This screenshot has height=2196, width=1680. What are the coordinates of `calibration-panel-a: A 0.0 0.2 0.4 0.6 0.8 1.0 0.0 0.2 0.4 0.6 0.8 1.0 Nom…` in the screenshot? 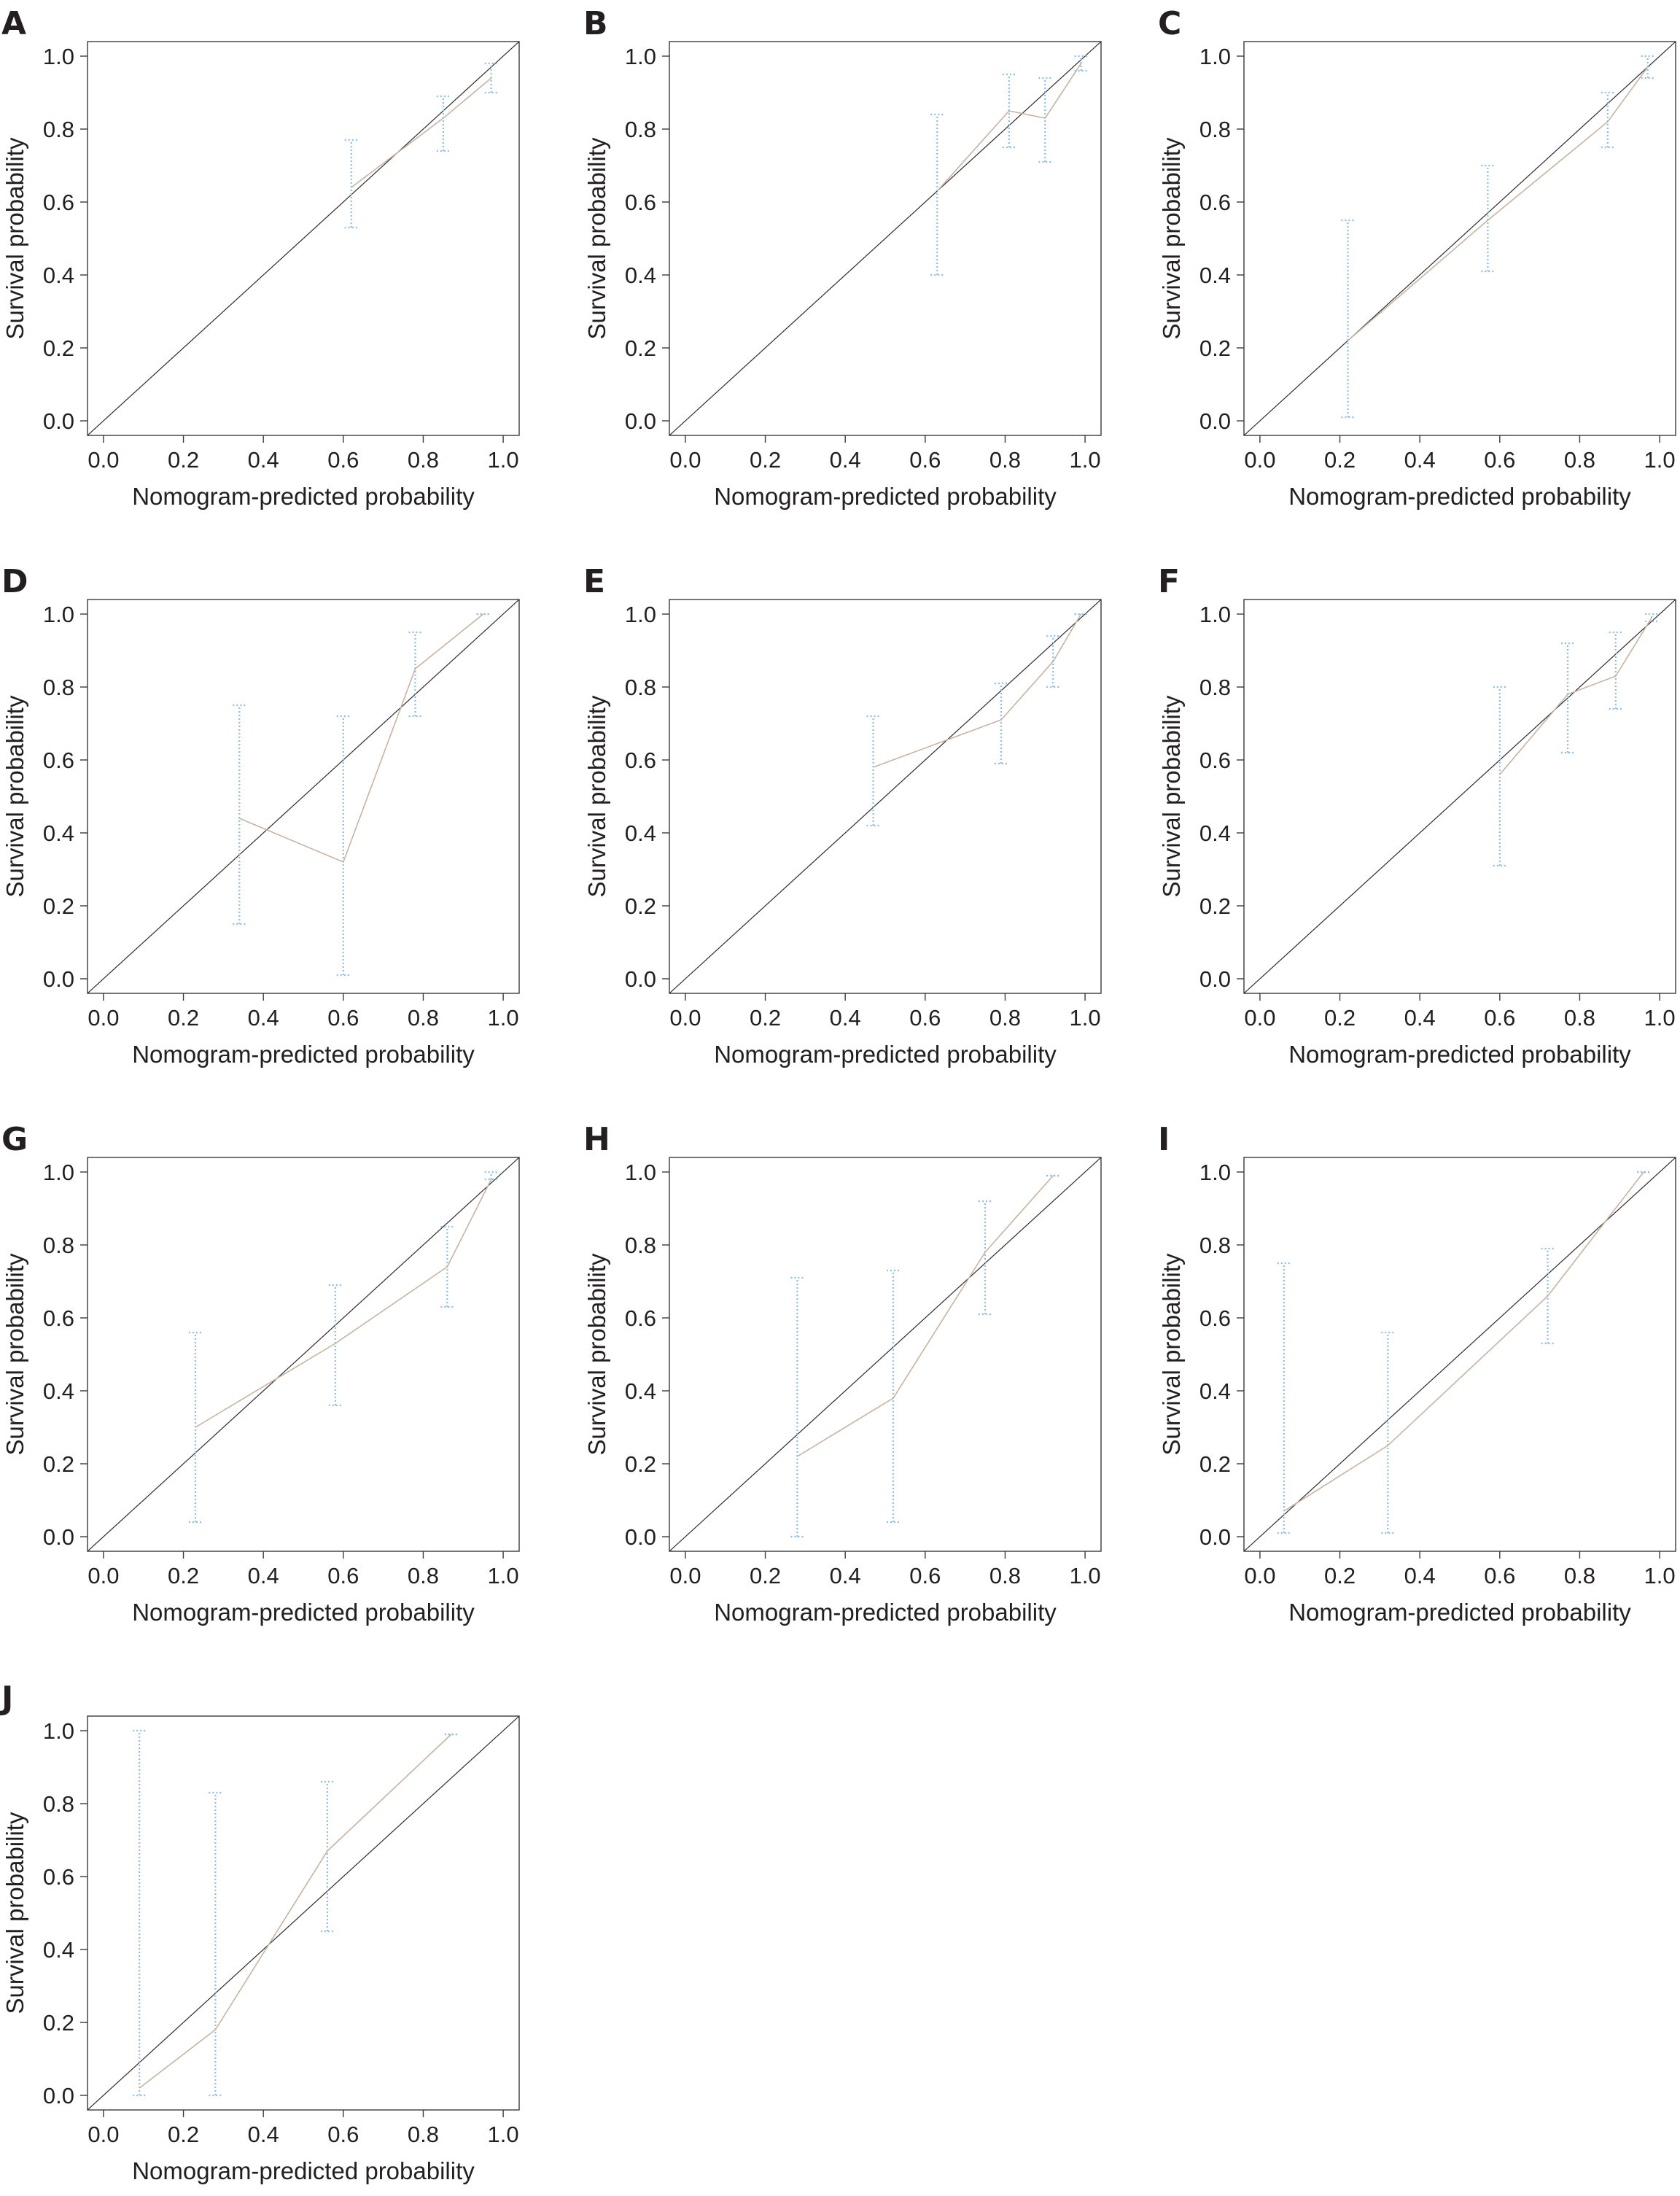 It's located at (260, 258).